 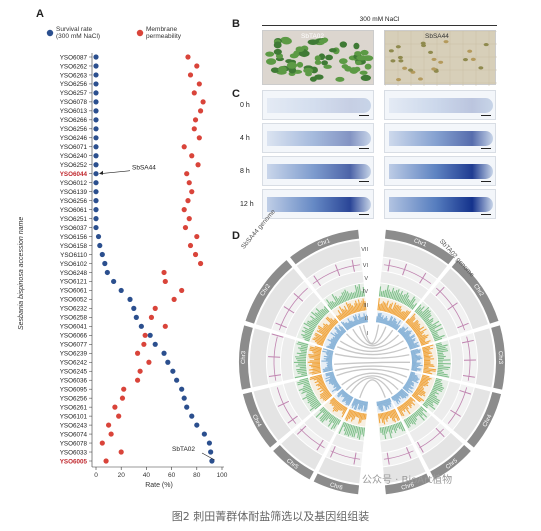 What do you see at coordinates (269, 292) in the screenshot?
I see `chromosome-band` at bounding box center [269, 292].